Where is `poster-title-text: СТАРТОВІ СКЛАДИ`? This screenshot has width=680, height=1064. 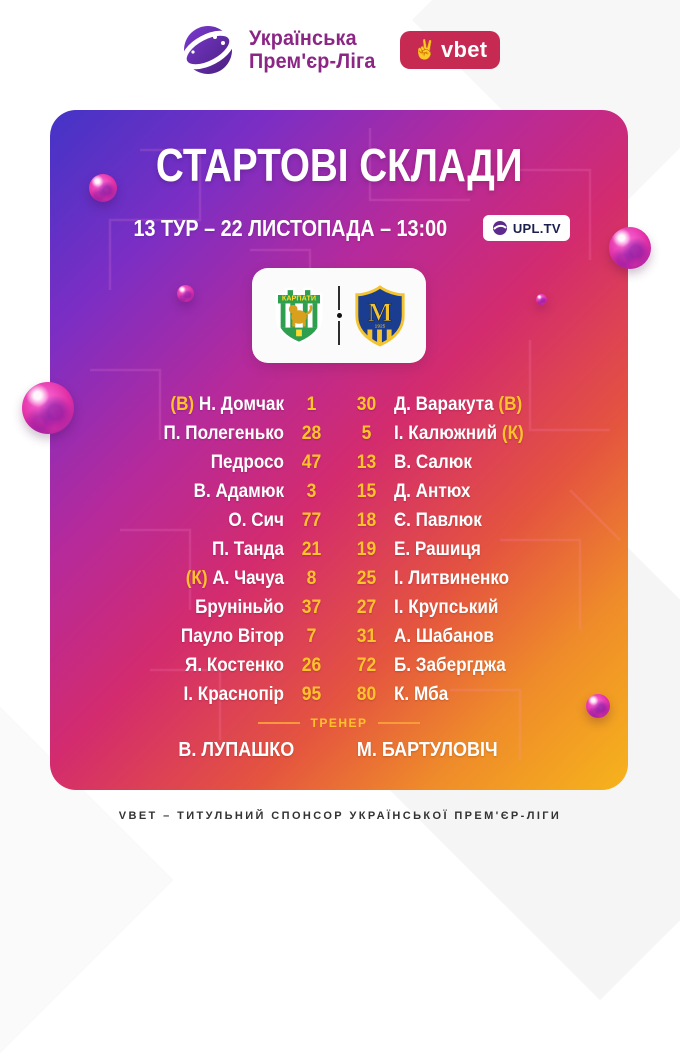 poster-title-text: СТАРТОВІ СКЛАДИ is located at coordinates (339, 165).